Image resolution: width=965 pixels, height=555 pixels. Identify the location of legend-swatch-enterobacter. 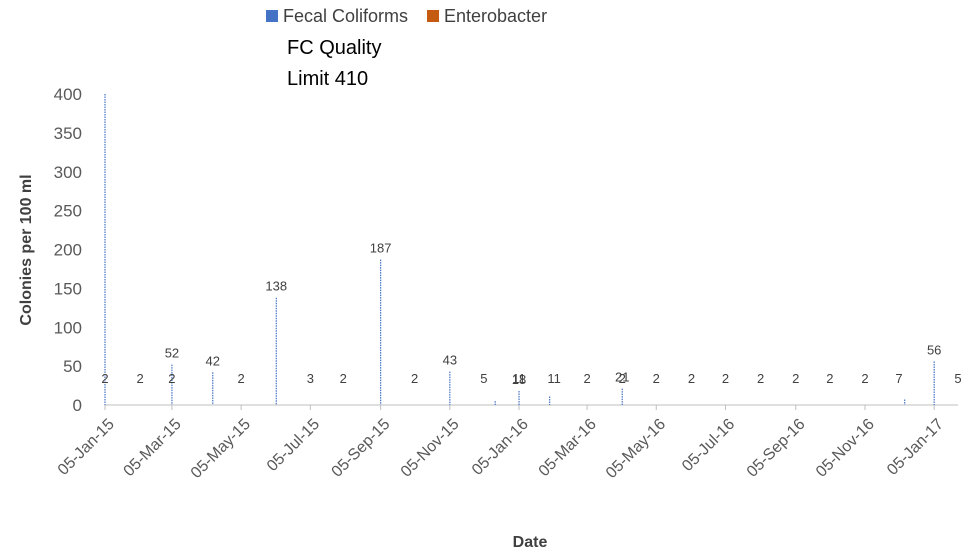
(433, 16).